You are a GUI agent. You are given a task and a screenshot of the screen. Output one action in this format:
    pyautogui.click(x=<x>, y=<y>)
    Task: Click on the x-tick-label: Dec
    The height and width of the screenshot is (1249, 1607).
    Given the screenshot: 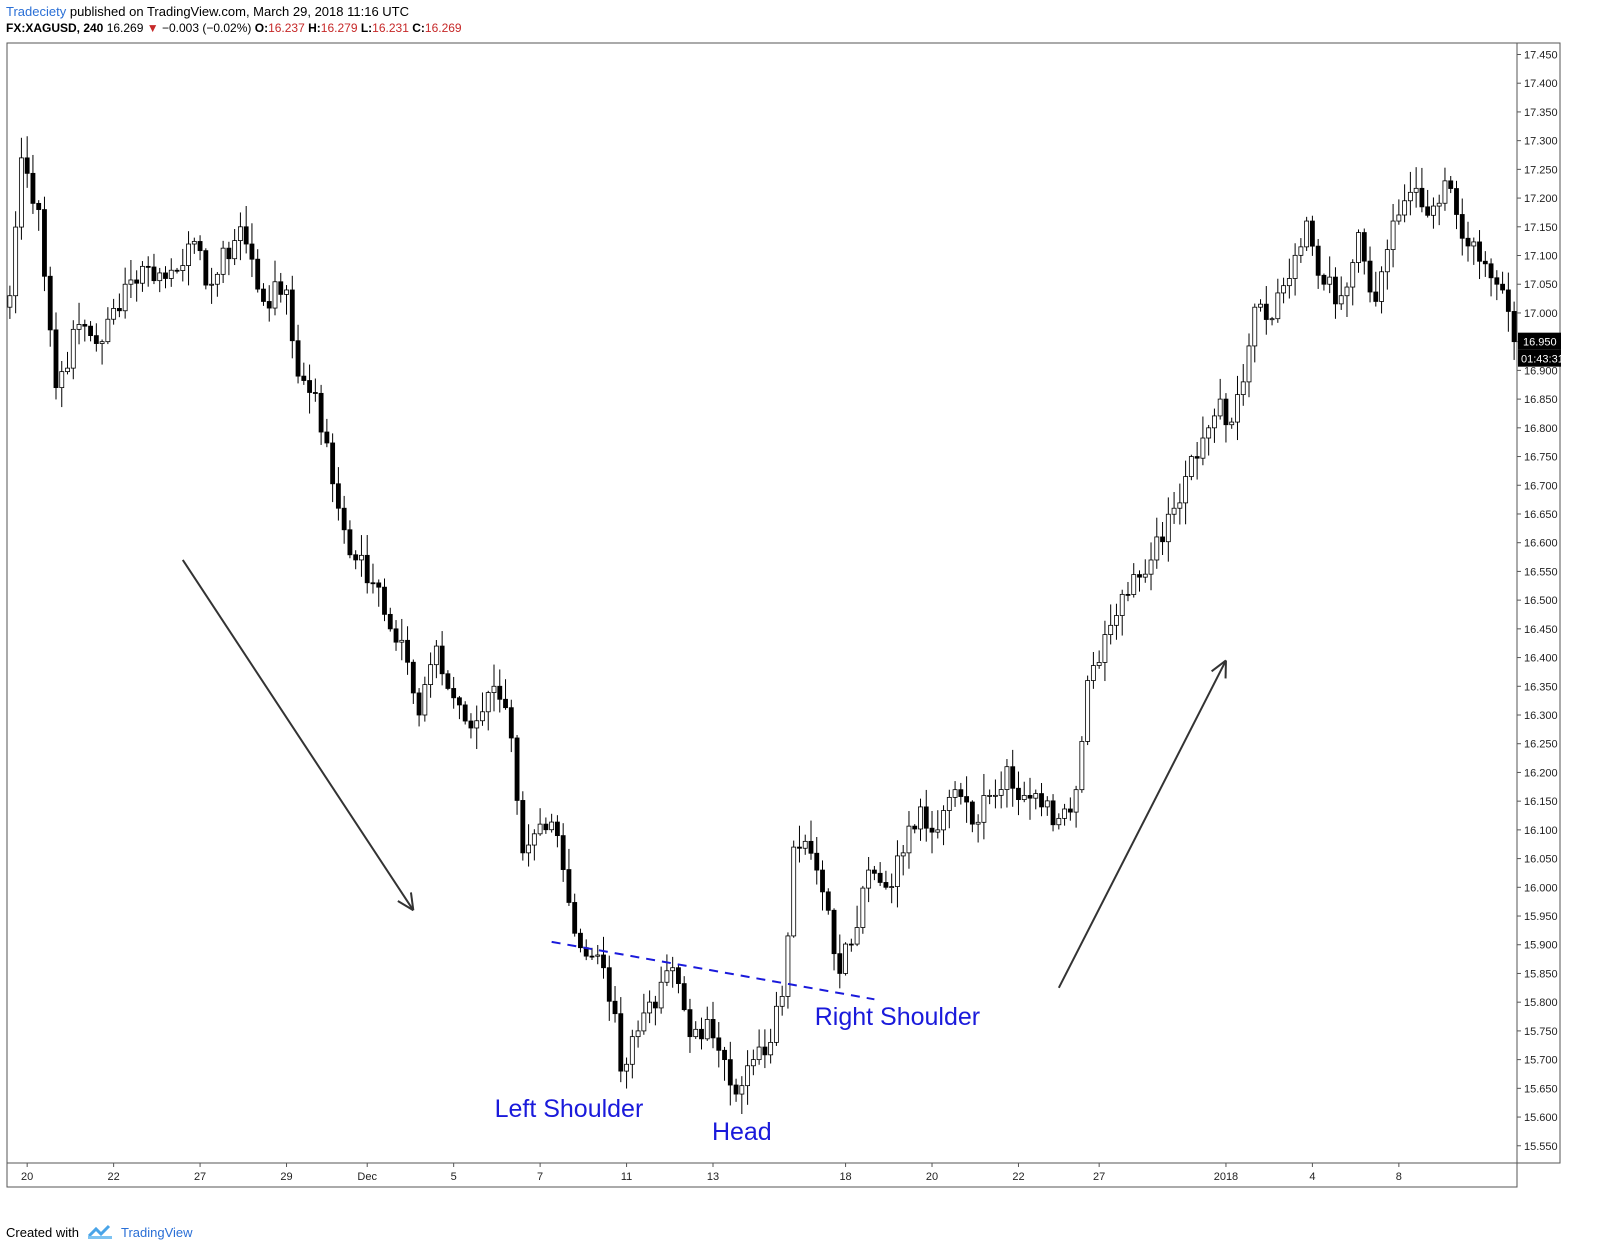 What is the action you would take?
    pyautogui.click(x=367, y=1177)
    